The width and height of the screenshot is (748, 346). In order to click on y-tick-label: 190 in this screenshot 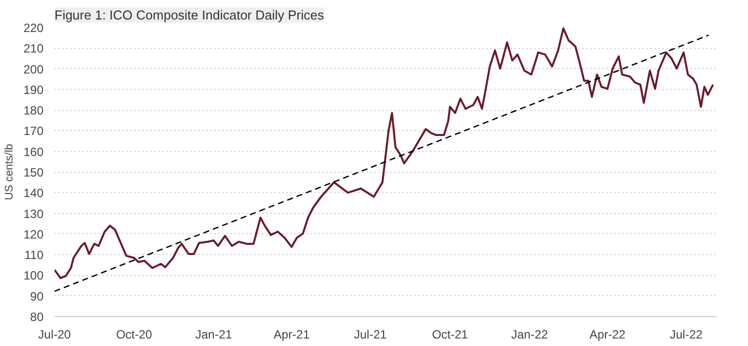, I will do `click(33, 89)`.